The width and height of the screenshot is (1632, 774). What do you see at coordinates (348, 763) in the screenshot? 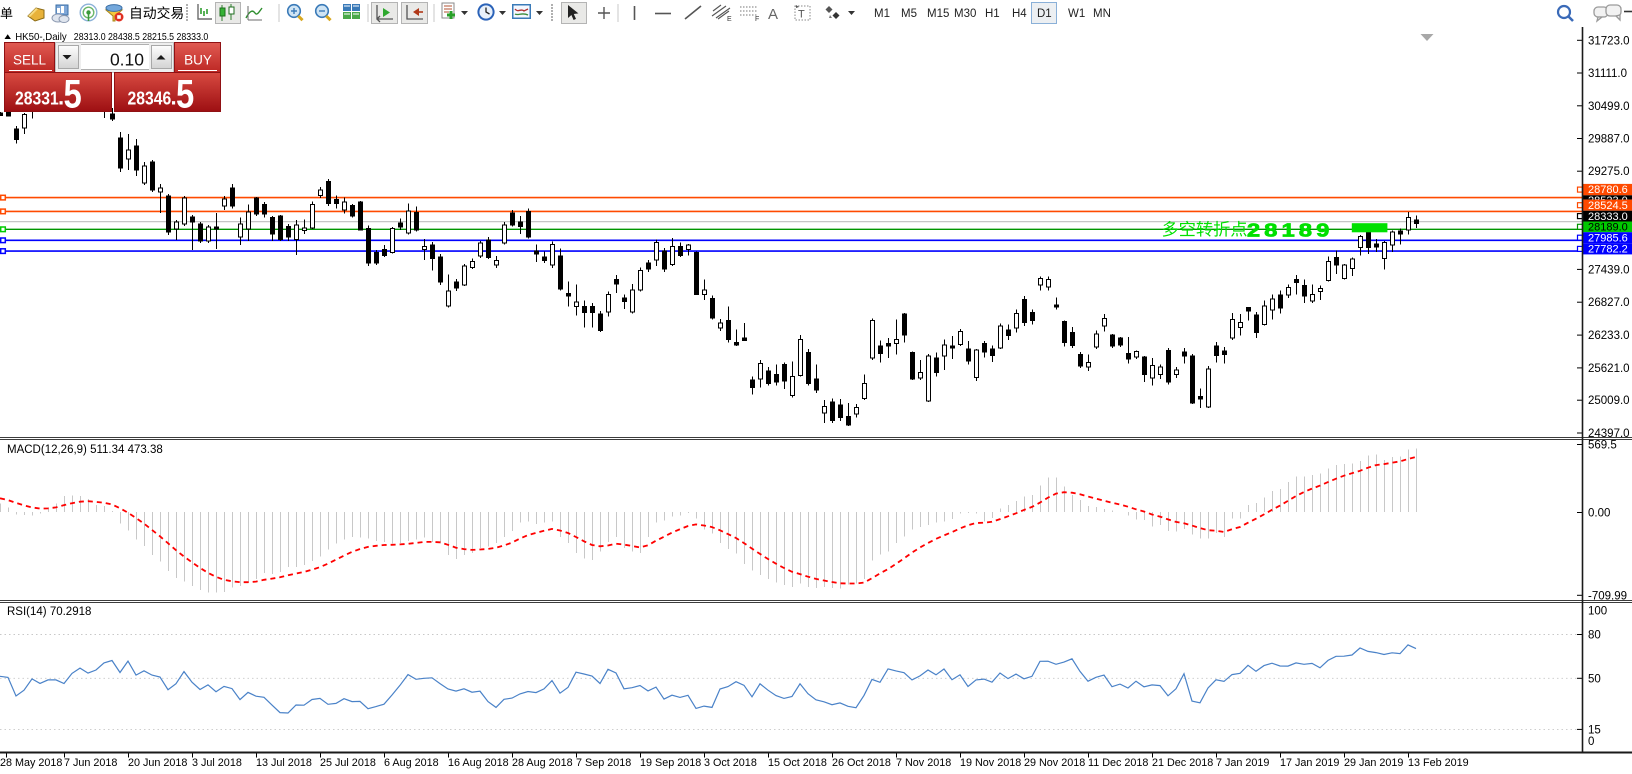
I see `svg-text: 25 Jul 2018` at bounding box center [348, 763].